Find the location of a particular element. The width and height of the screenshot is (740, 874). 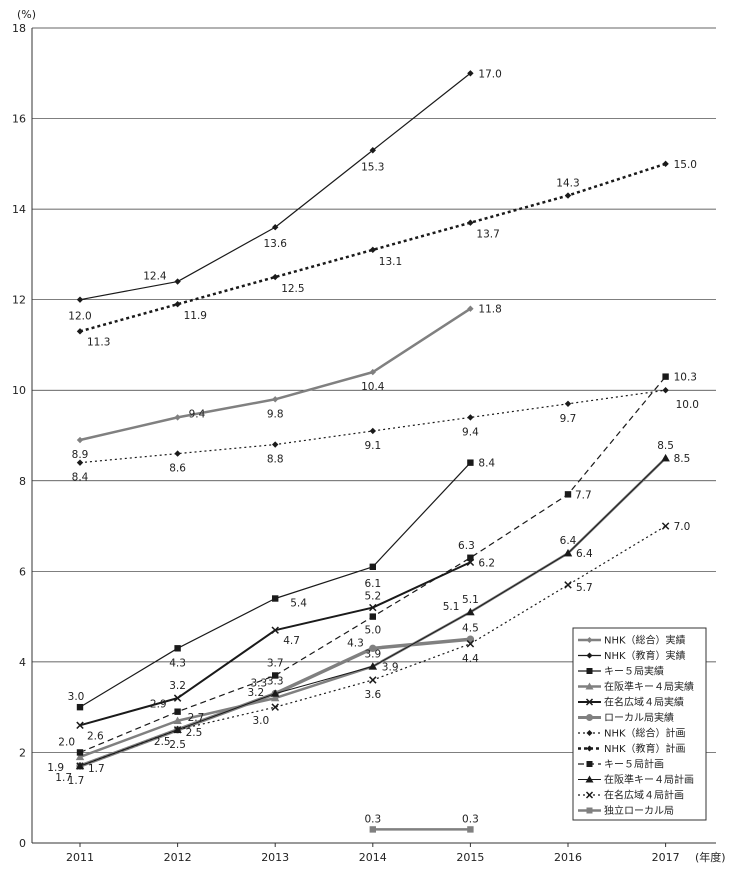

data-label: 10.0 is located at coordinates (687, 405).